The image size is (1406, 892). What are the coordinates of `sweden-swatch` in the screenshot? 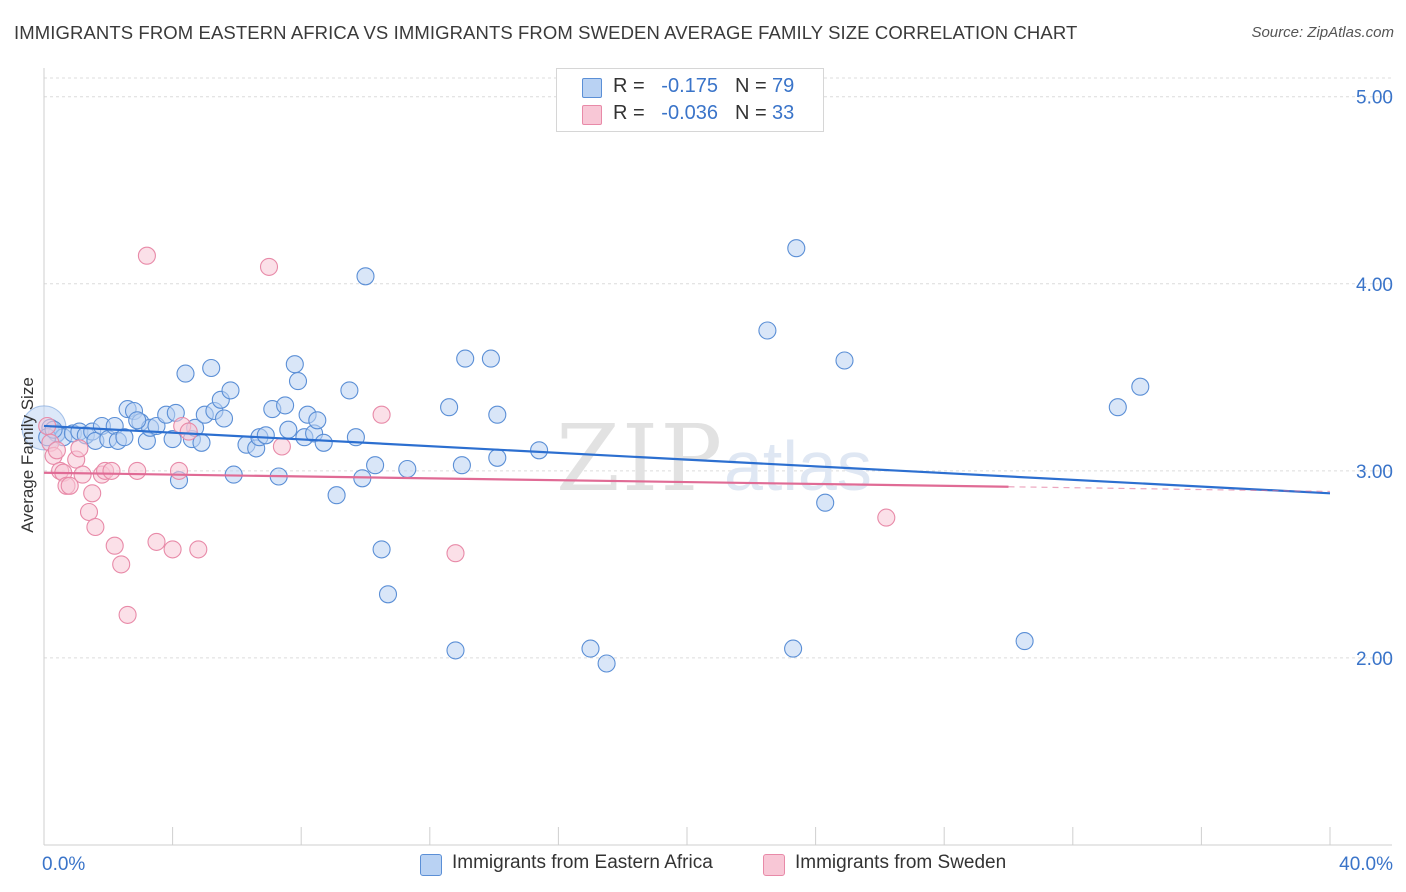 It's located at (592, 115).